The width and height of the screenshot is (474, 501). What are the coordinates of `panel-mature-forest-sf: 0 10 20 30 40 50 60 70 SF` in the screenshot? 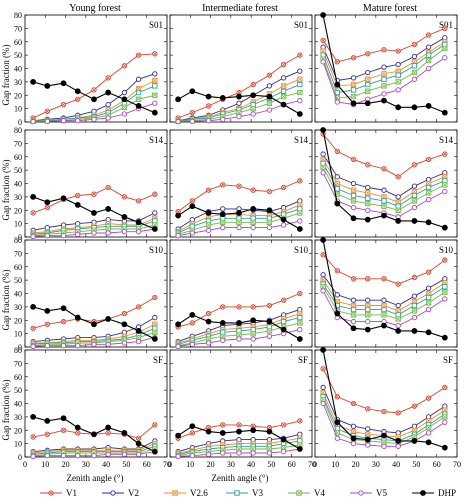 It's located at (387, 408).